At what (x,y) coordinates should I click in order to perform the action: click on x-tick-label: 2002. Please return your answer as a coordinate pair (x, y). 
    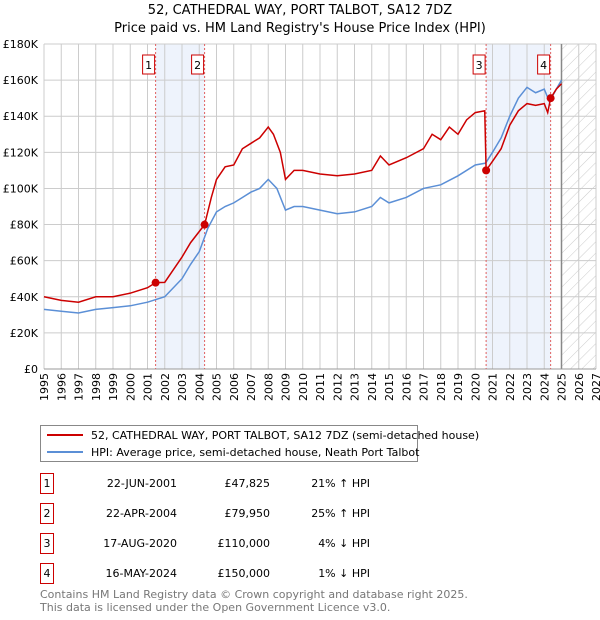
    Looking at the image, I should click on (165, 387).